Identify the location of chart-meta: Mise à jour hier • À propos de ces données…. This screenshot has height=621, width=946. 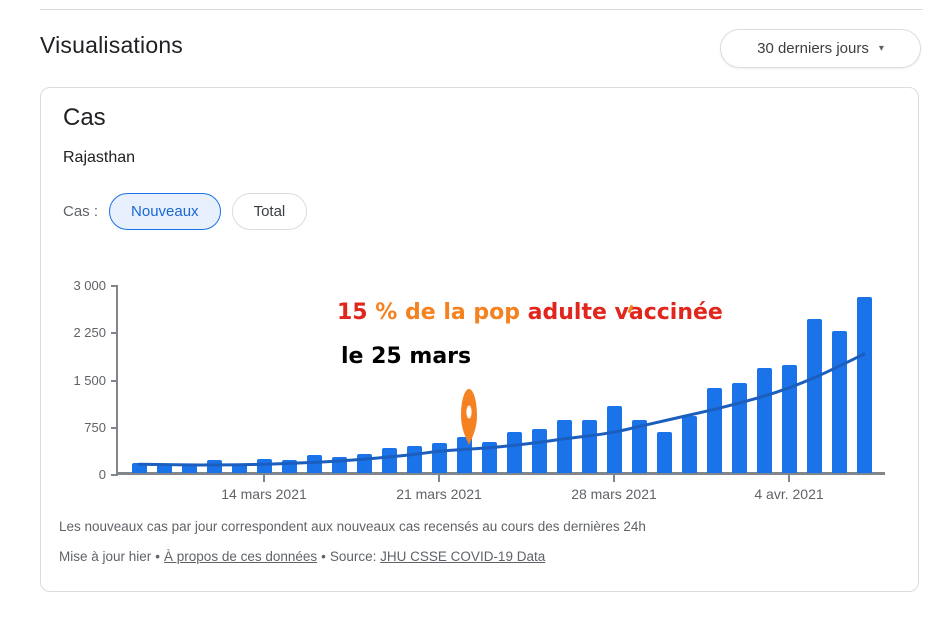
(302, 556).